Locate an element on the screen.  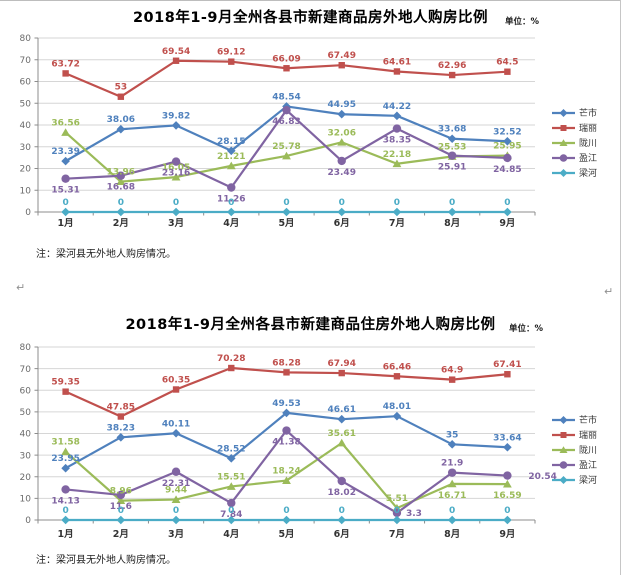
data-label: 24.85 is located at coordinates (507, 170).